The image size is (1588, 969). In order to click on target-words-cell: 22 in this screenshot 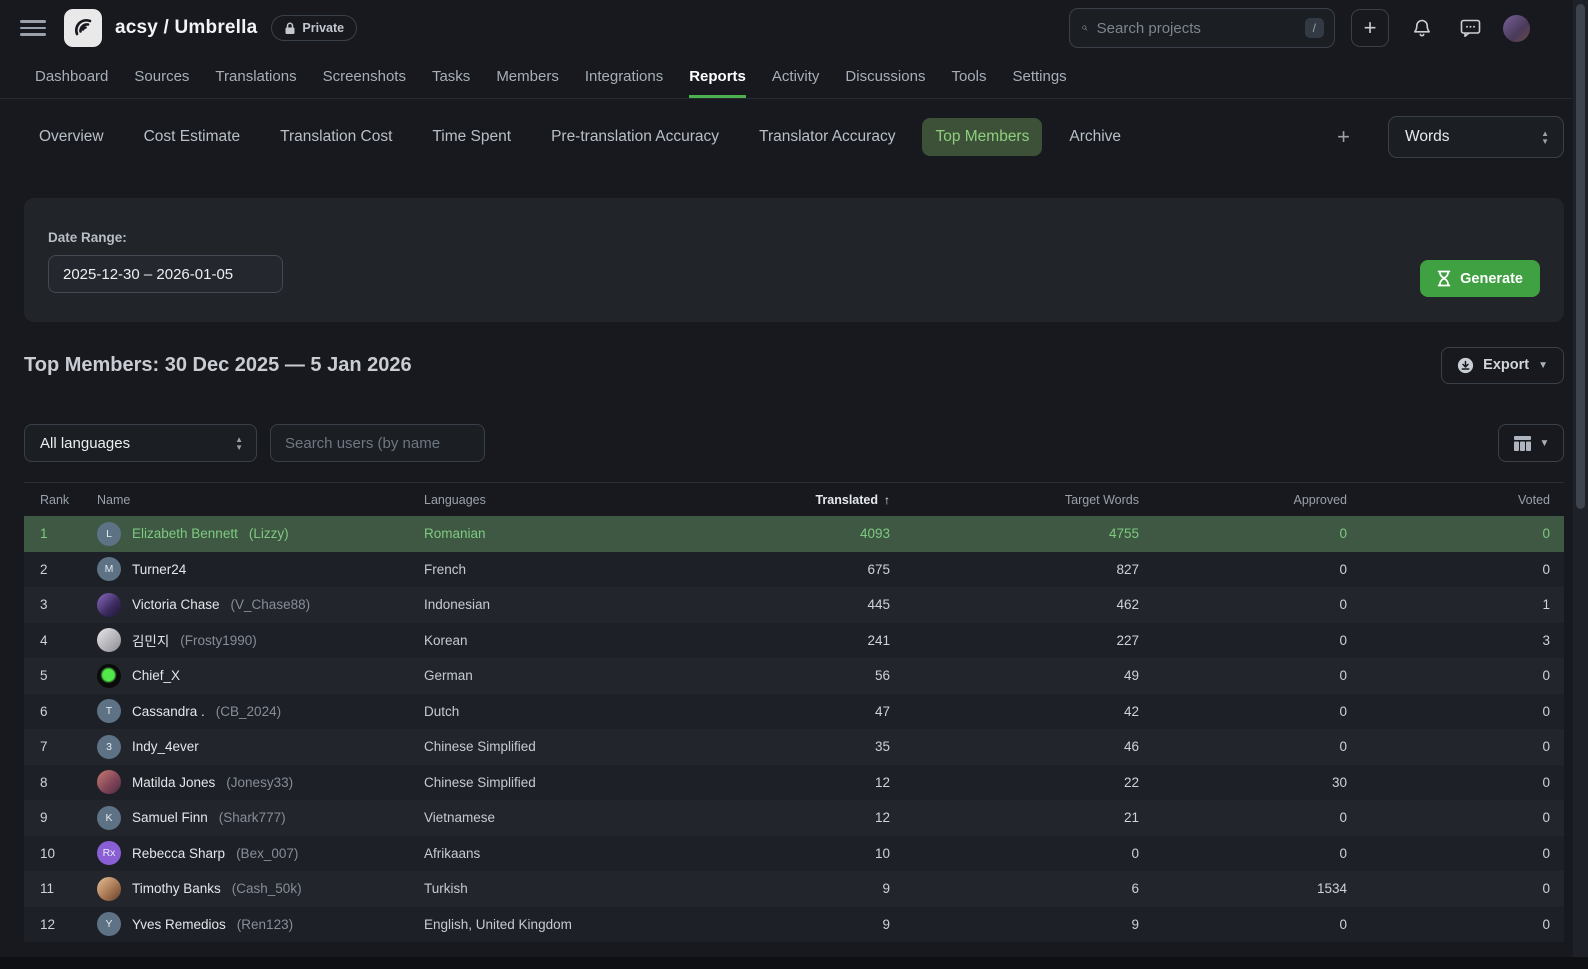, I will do `click(1131, 782)`.